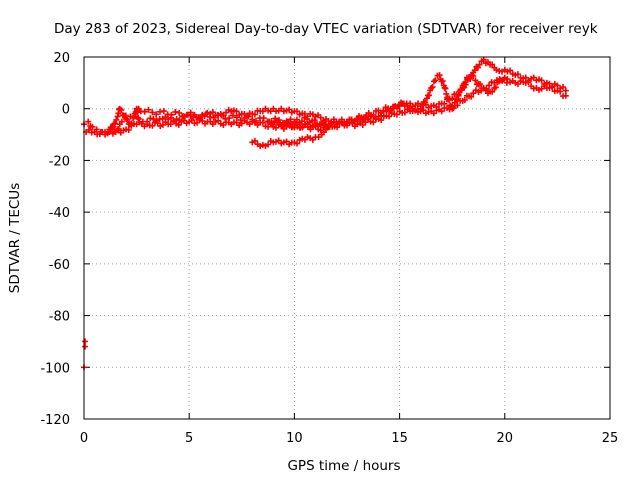  I want to click on x-tick-label: 5, so click(189, 438).